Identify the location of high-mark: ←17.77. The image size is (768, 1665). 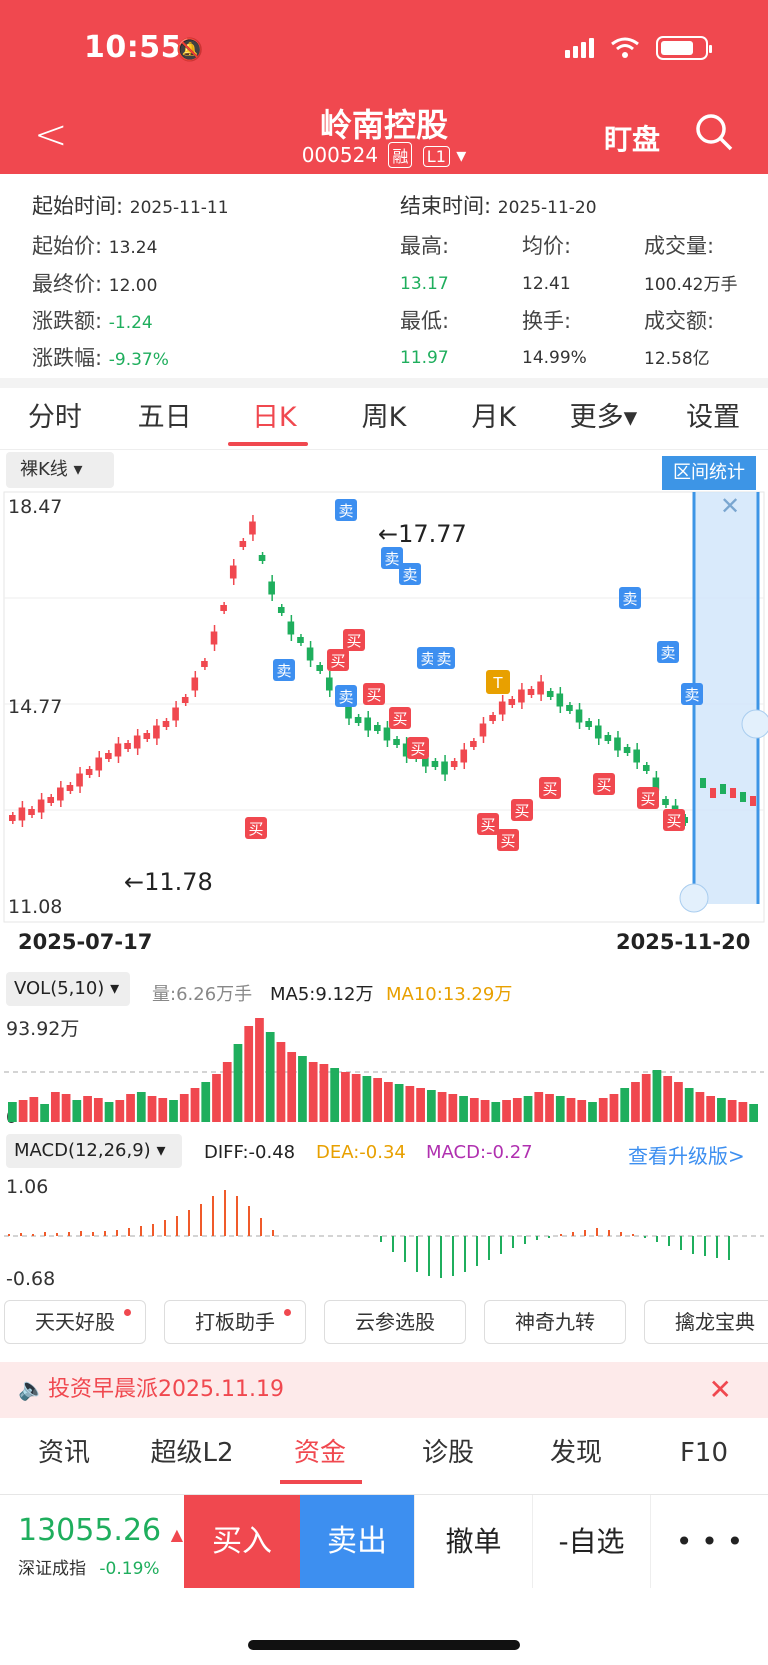
(422, 534).